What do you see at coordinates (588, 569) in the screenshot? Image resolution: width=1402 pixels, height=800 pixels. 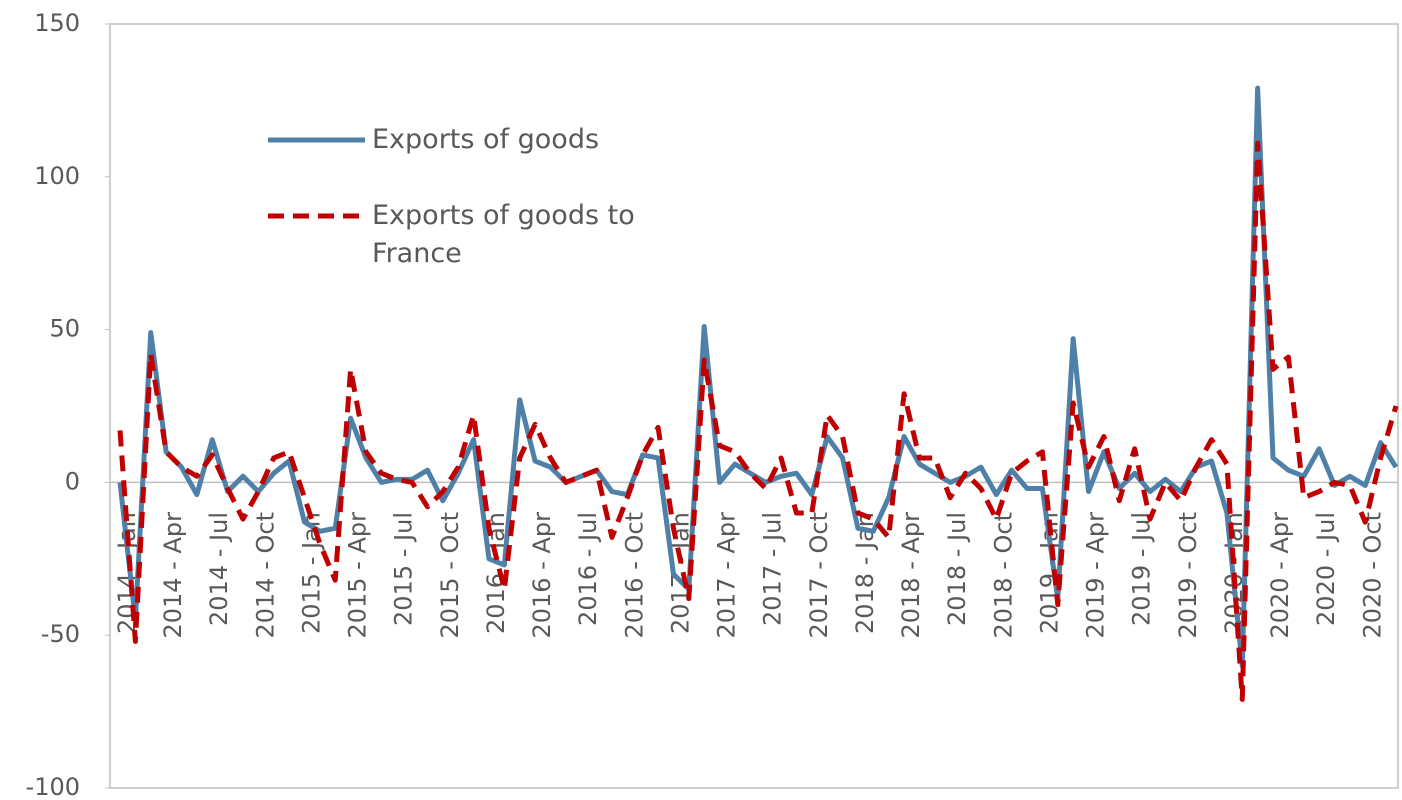 I see `x-tick-label: 2016 - Jul` at bounding box center [588, 569].